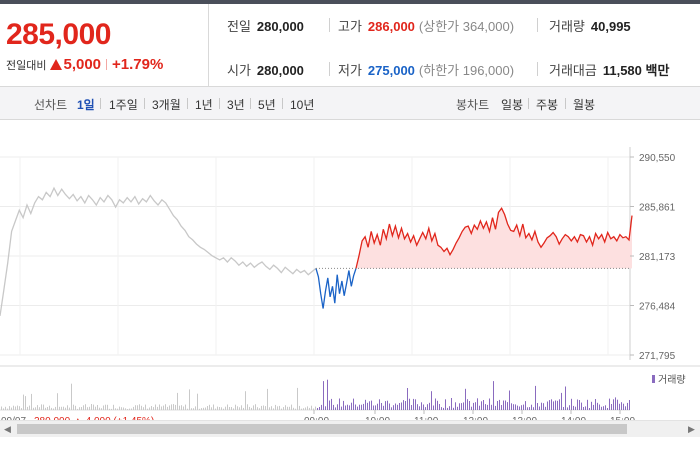 The height and width of the screenshot is (450, 700). Describe the element at coordinates (584, 105) in the screenshot. I see `candle-monthly-tab: 월봉` at that location.